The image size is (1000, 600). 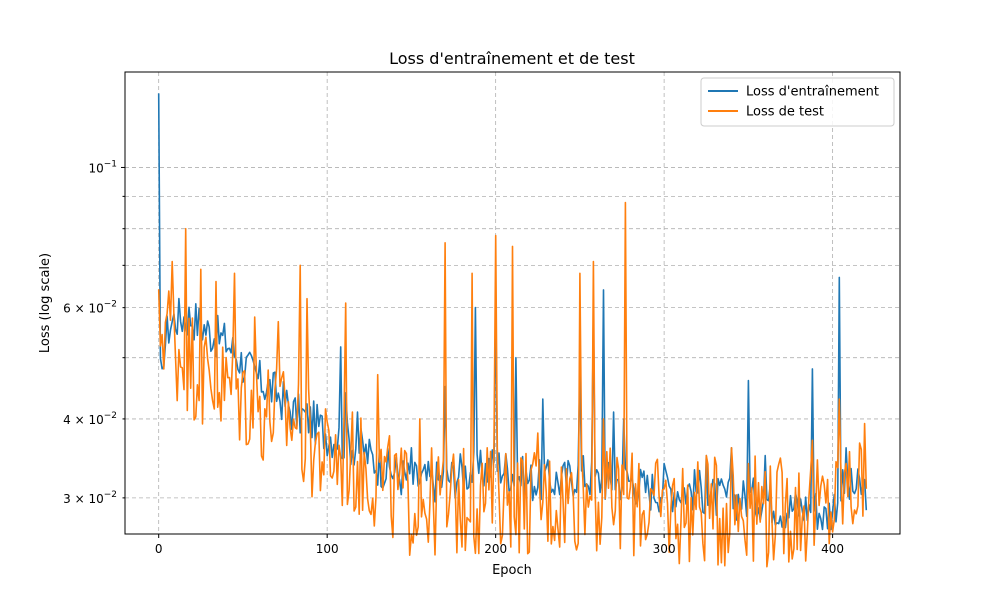 What do you see at coordinates (785, 112) in the screenshot?
I see `legend-label: Loss de test` at bounding box center [785, 112].